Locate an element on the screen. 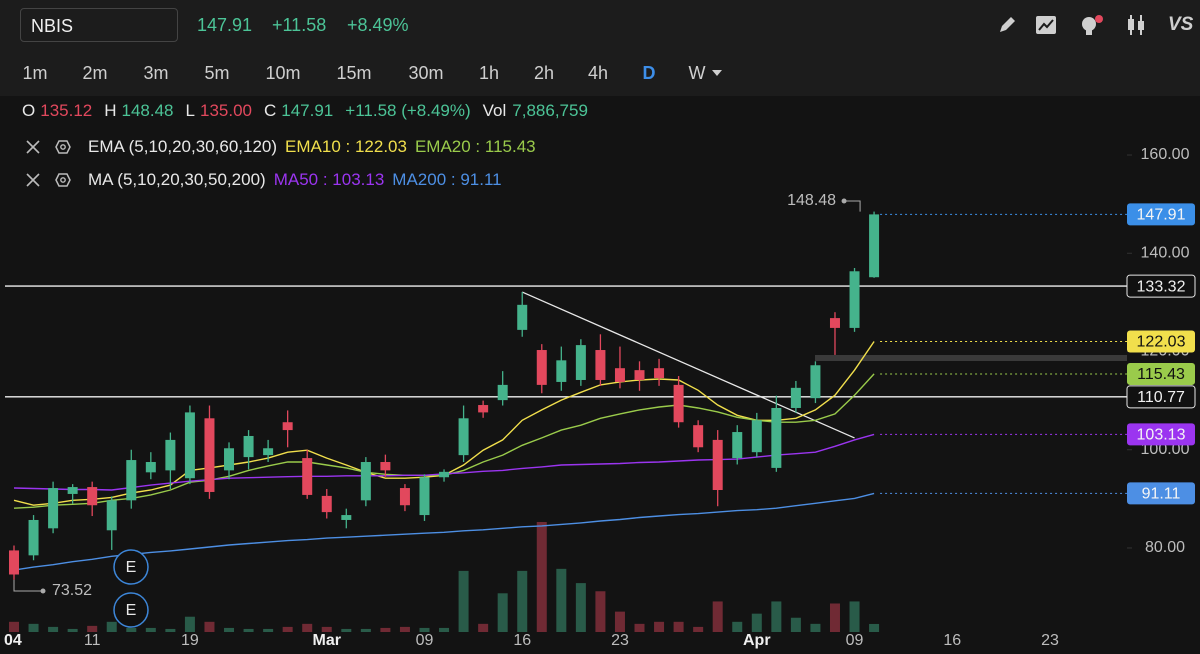 This screenshot has height=654, width=1200. price-tag-label: 115.43 is located at coordinates (1161, 374).